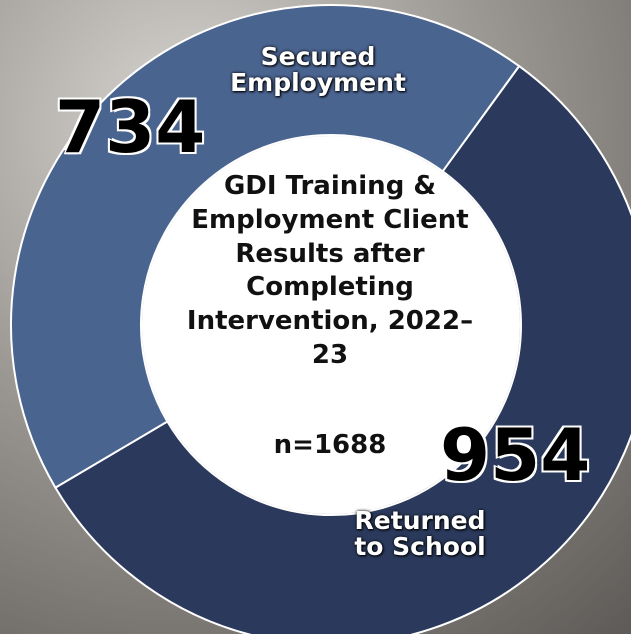 This screenshot has width=631, height=634. I want to click on value-label: 954, so click(515, 455).